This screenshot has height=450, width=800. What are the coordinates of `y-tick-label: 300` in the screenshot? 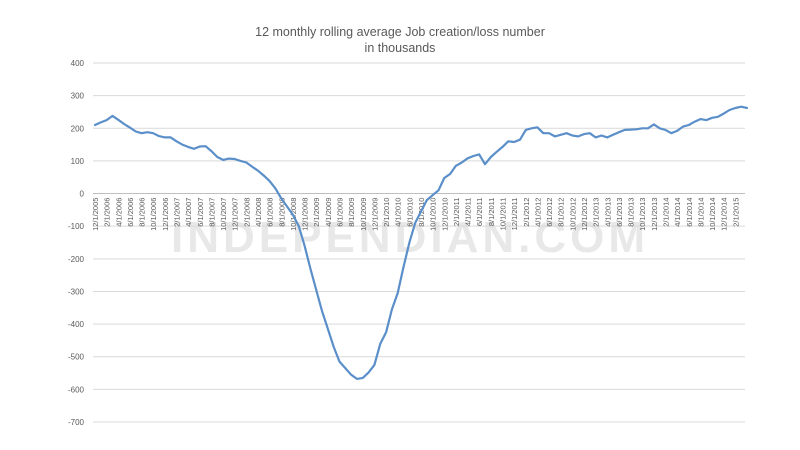 It's located at (78, 96).